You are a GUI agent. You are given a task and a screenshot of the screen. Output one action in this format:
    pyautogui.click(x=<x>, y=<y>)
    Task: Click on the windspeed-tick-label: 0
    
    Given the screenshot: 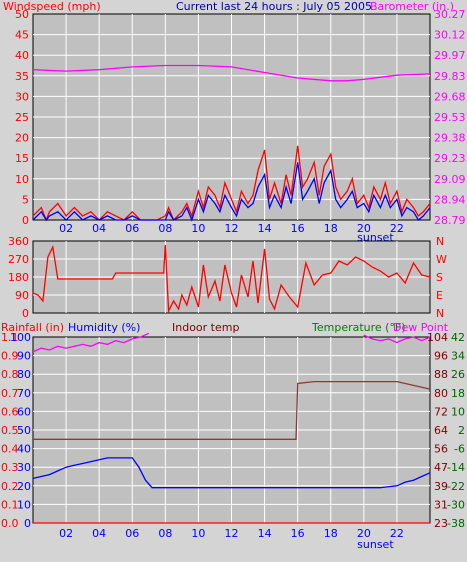 What is the action you would take?
    pyautogui.click(x=25, y=220)
    